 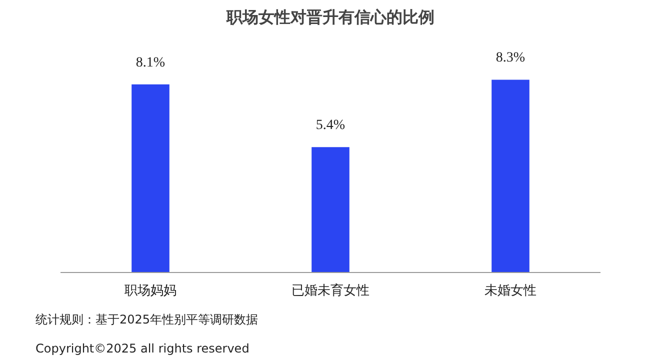 I want to click on text: 统计规则：基于2025年性别平等调研数据, so click(x=147, y=319).